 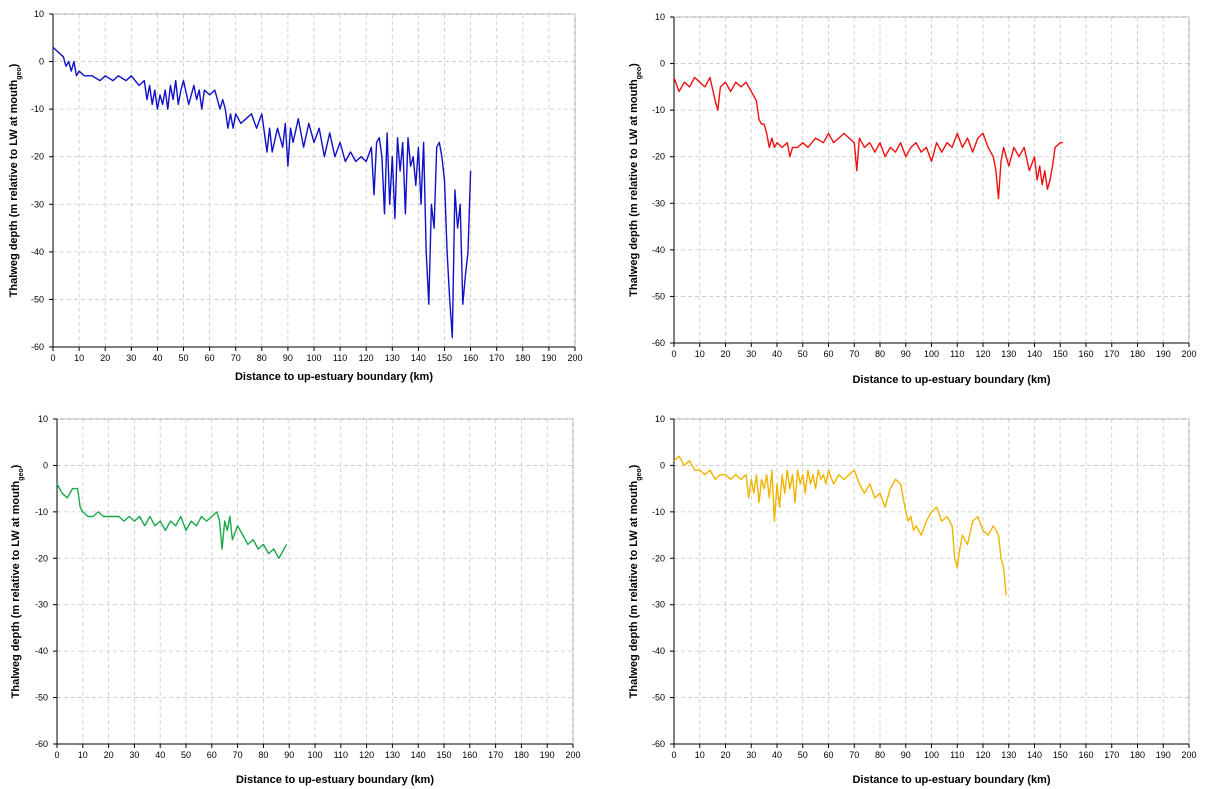 What do you see at coordinates (521, 755) in the screenshot?
I see `x-tick-label: 180` at bounding box center [521, 755].